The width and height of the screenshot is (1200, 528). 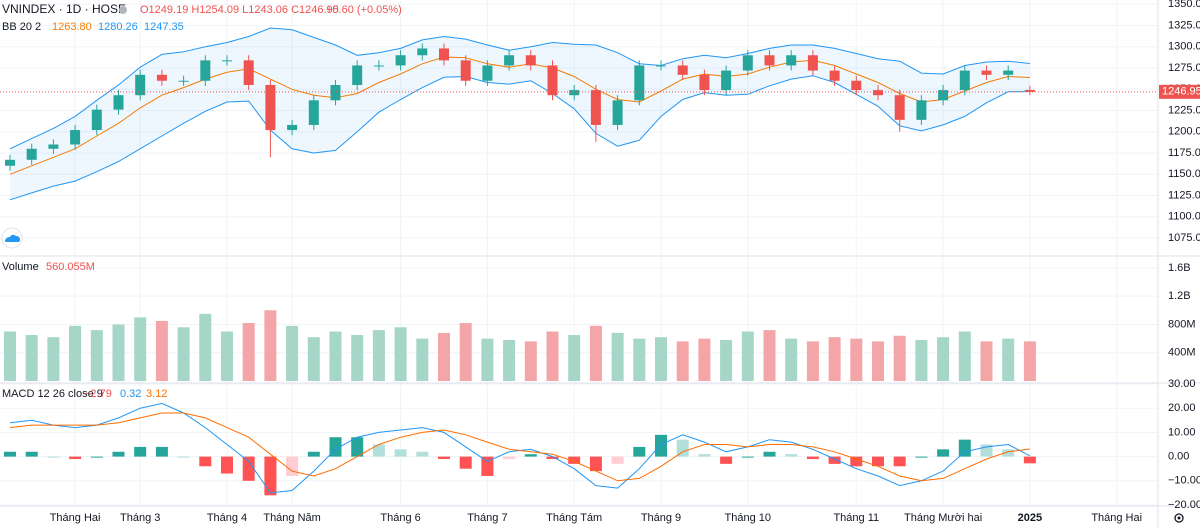 I want to click on x-tick-label: Tháng Tám, so click(x=574, y=518).